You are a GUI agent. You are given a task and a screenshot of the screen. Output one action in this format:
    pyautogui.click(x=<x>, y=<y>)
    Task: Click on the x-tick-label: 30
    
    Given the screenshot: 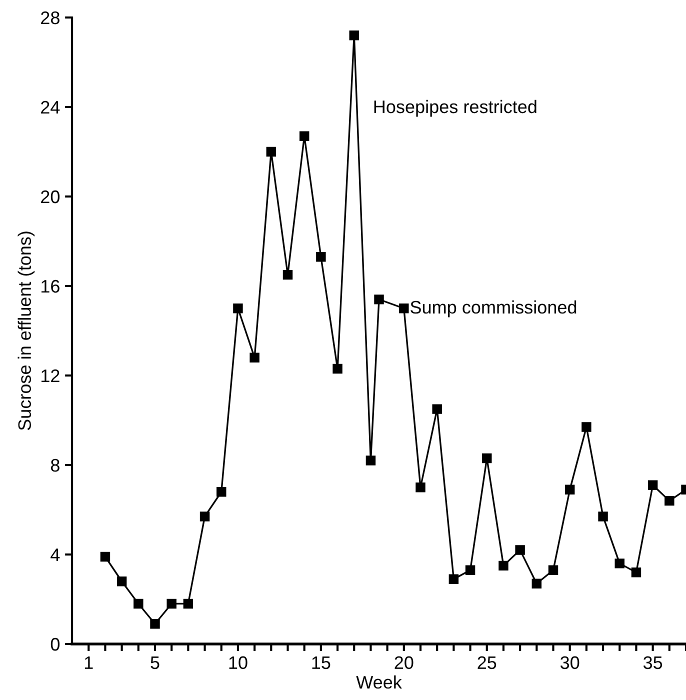 What is the action you would take?
    pyautogui.click(x=570, y=663)
    